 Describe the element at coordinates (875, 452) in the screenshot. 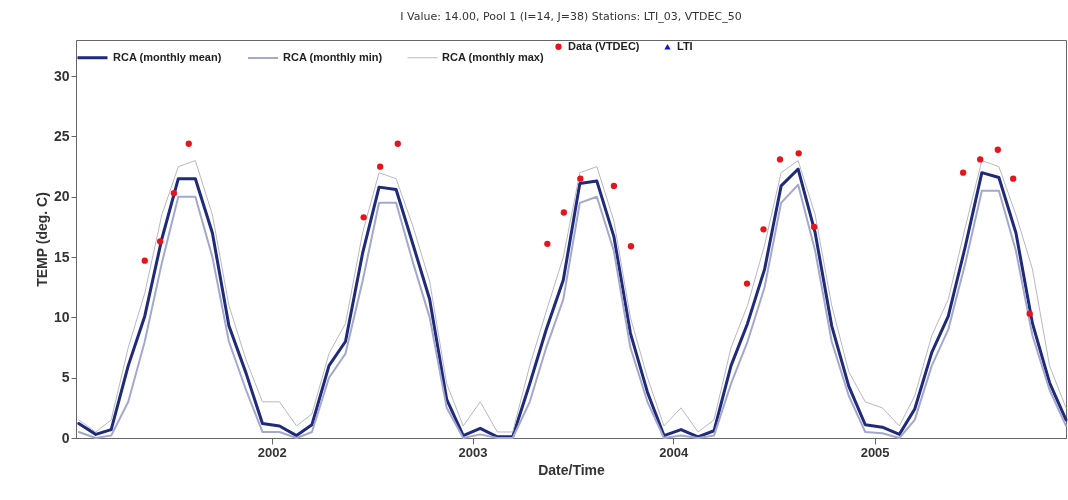

I see `x-tick-label: 2005` at that location.